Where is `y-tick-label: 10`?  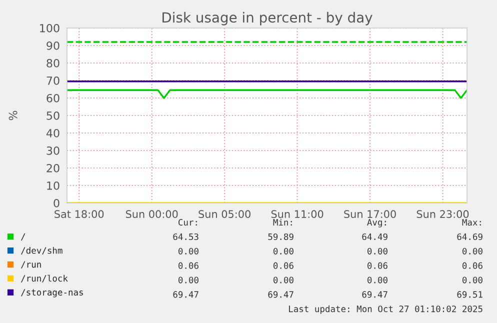 y-tick-label: 10 is located at coordinates (53, 185).